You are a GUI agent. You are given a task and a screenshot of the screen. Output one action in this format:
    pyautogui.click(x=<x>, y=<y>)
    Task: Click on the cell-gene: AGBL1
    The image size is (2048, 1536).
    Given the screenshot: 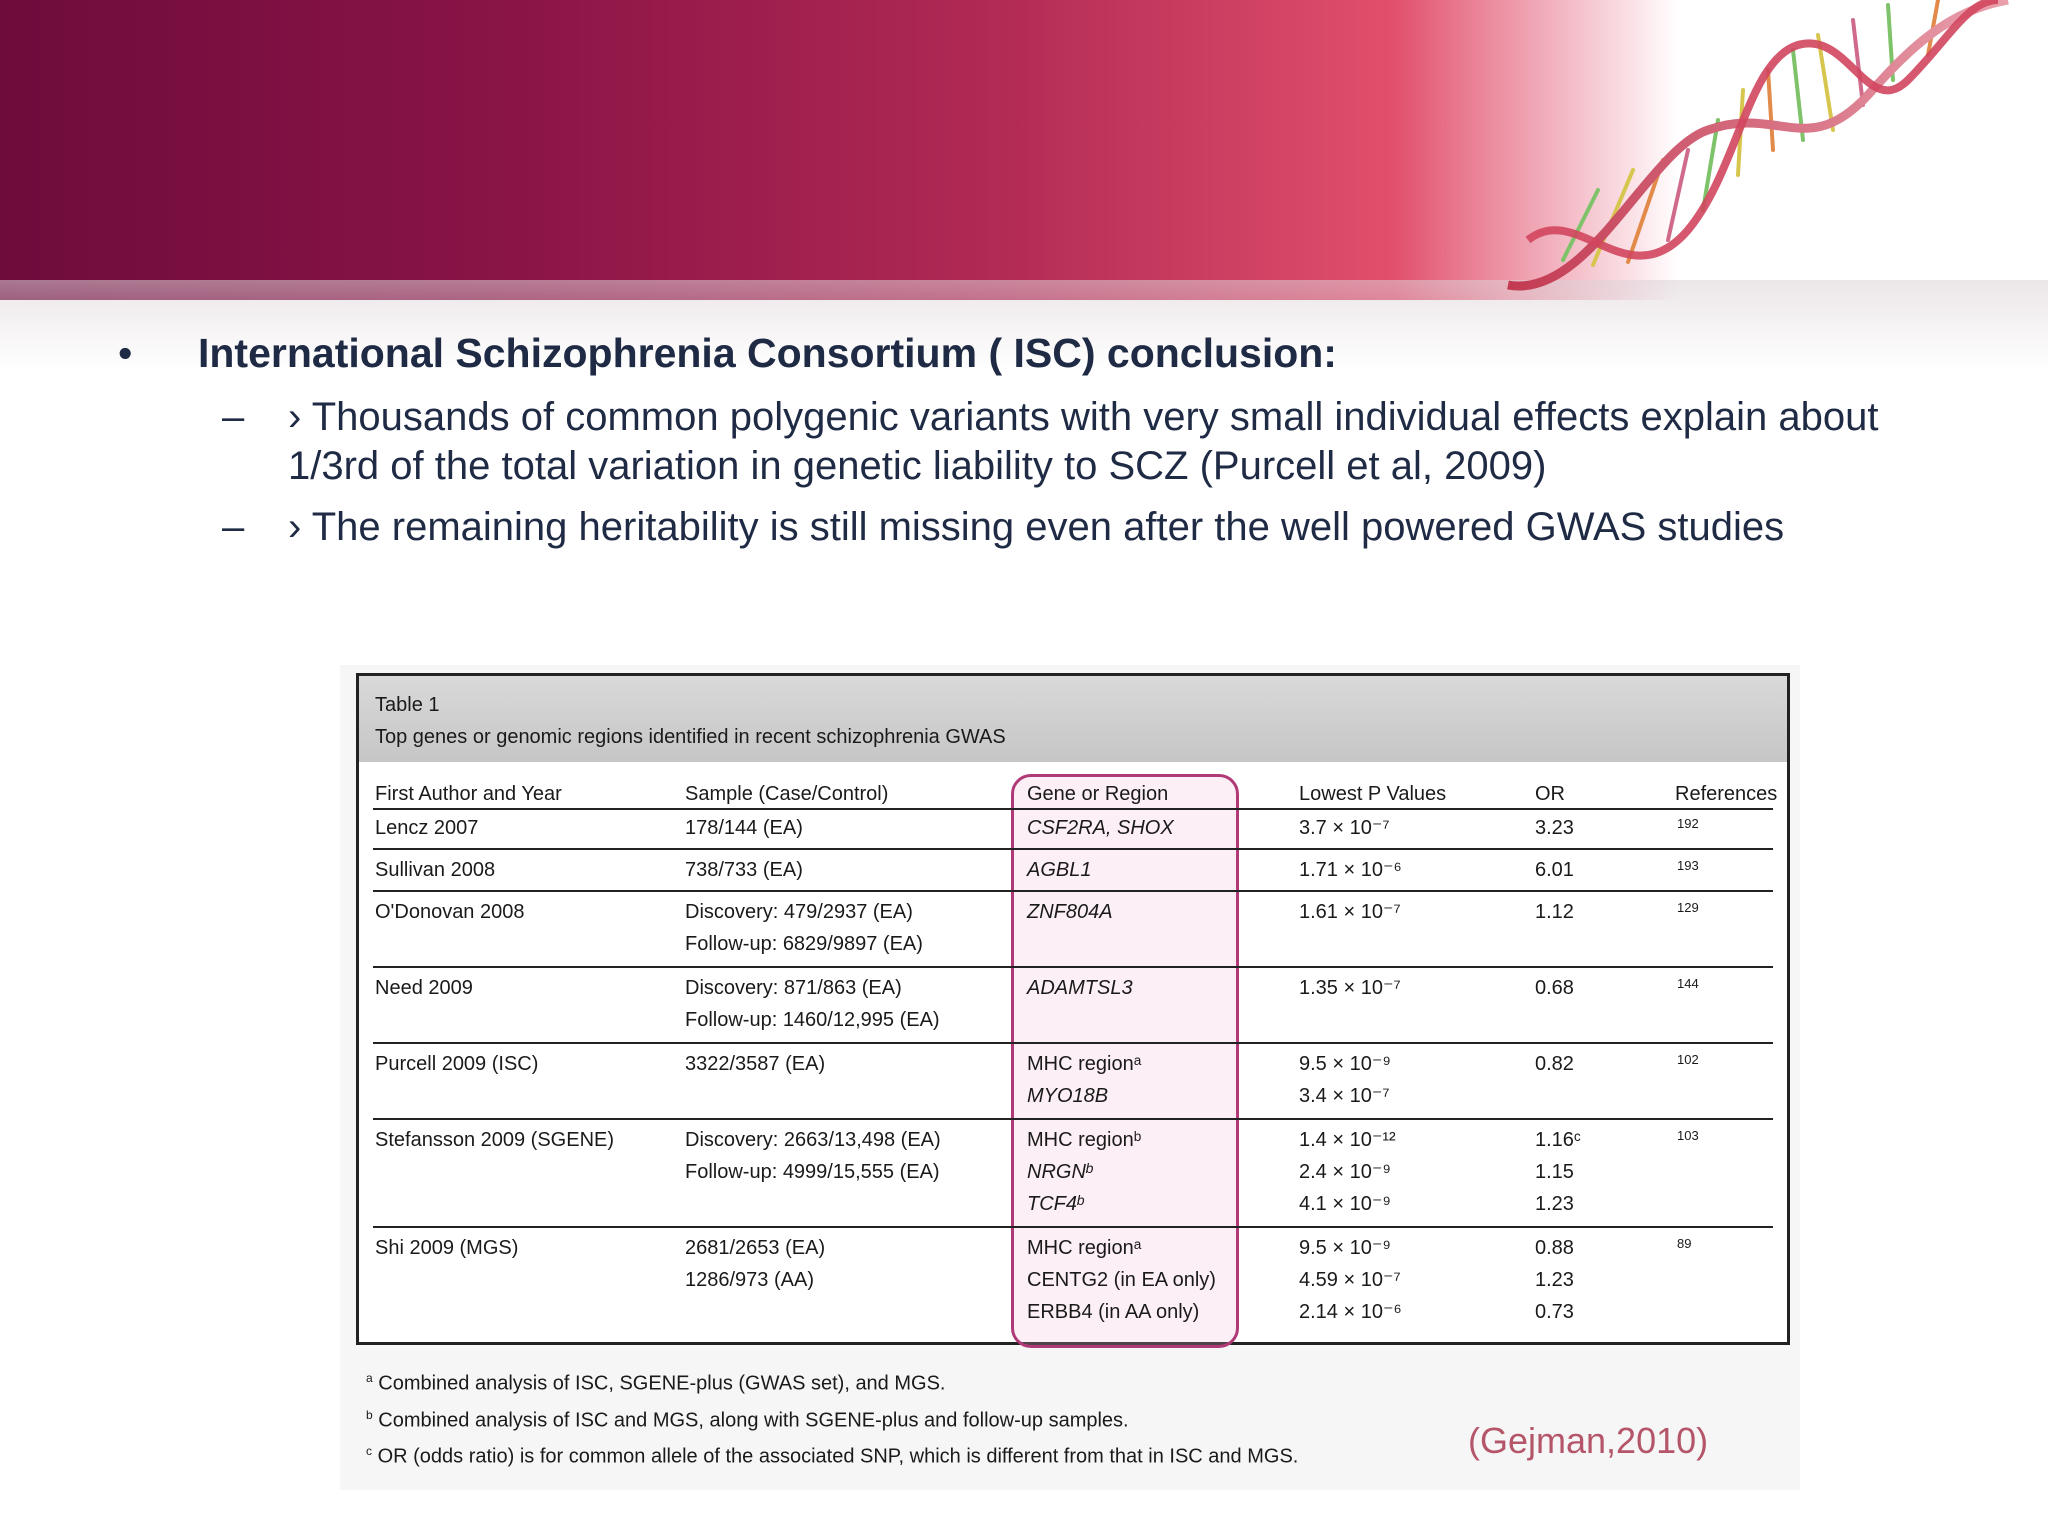 What is the action you would take?
    pyautogui.click(x=1059, y=870)
    